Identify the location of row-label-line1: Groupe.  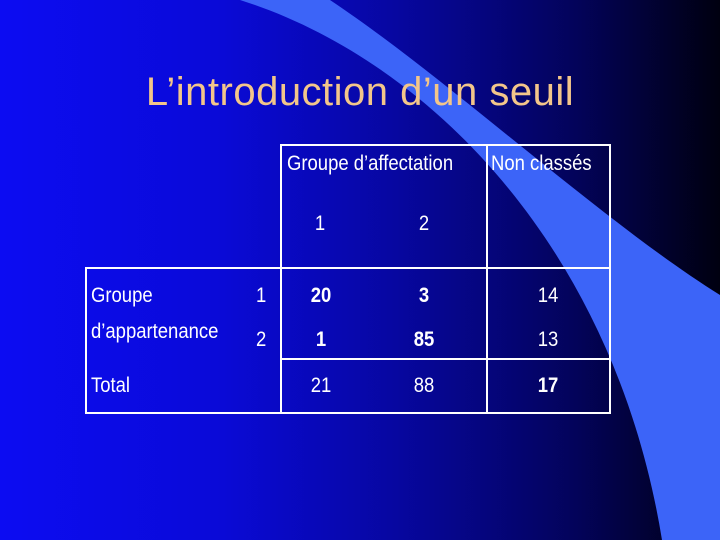
(122, 295).